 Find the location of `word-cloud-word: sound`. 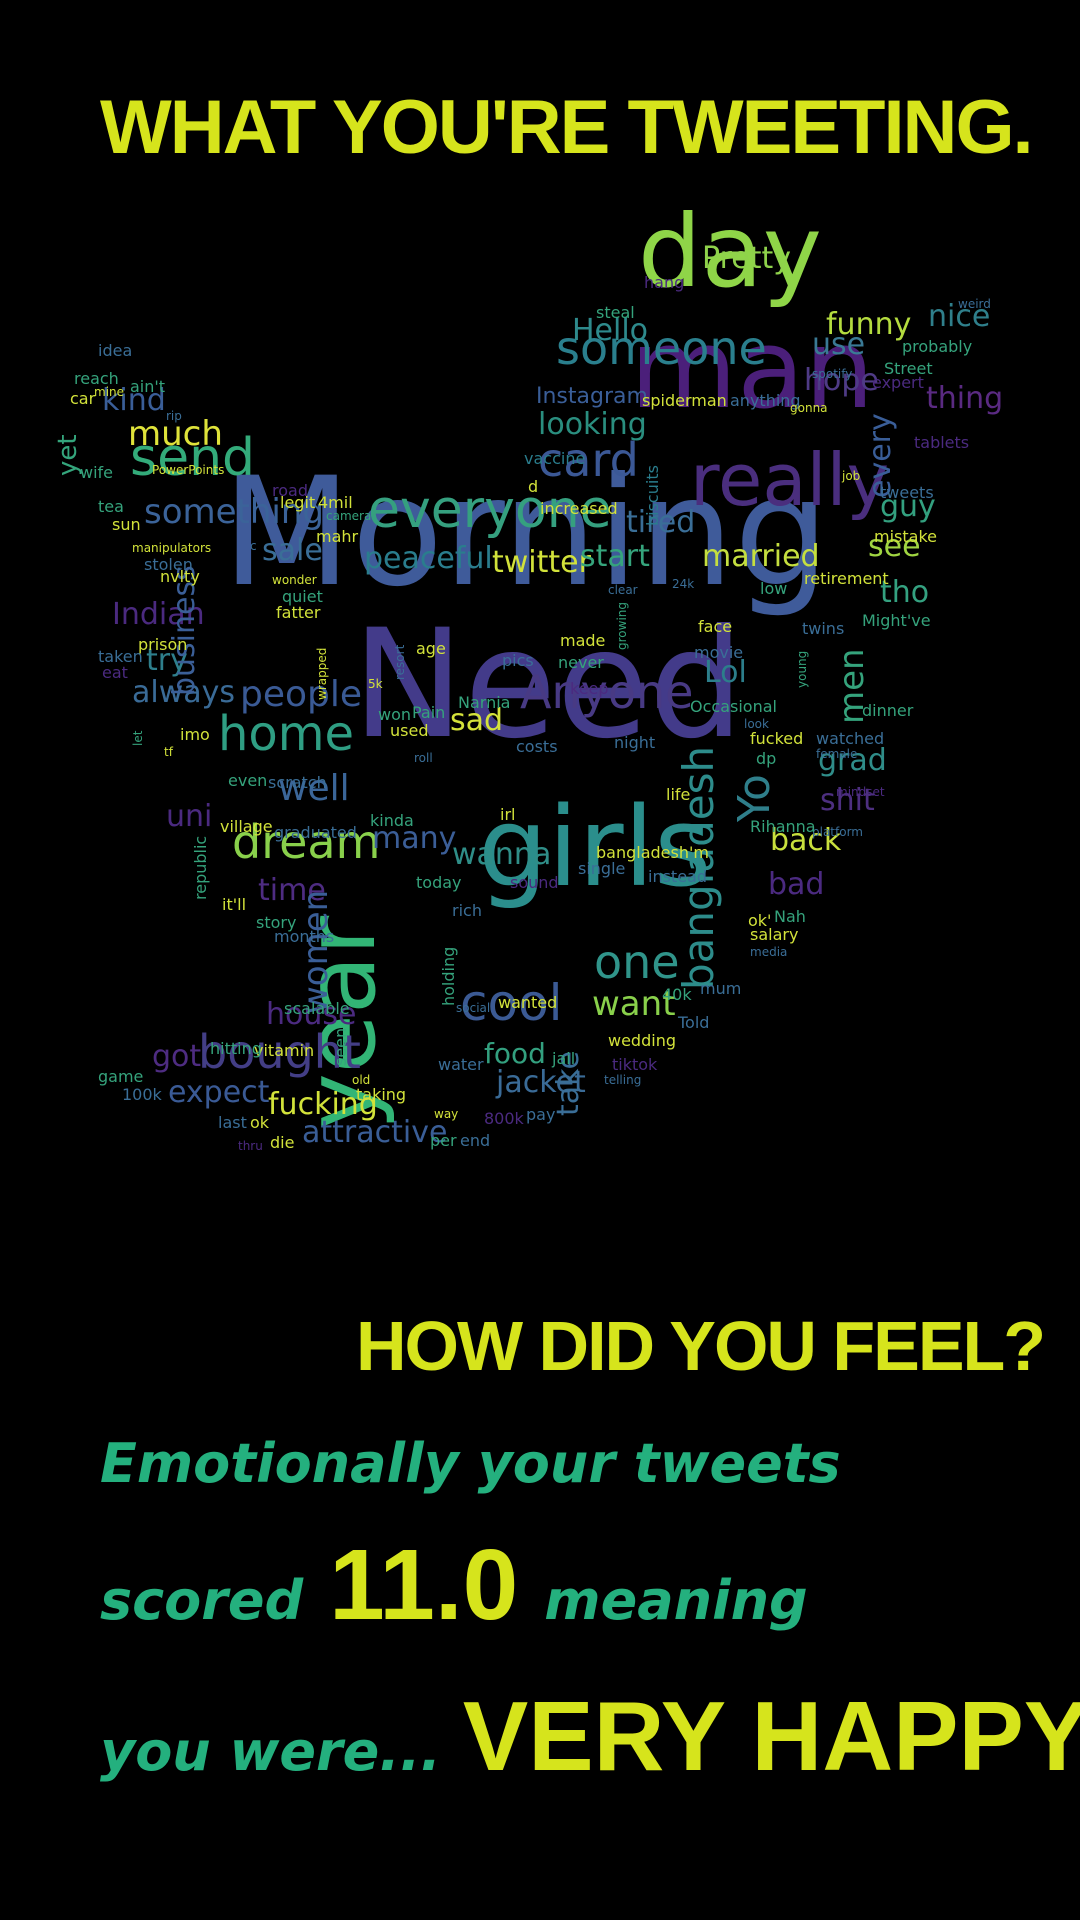

word-cloud-word: sound is located at coordinates (534, 883).